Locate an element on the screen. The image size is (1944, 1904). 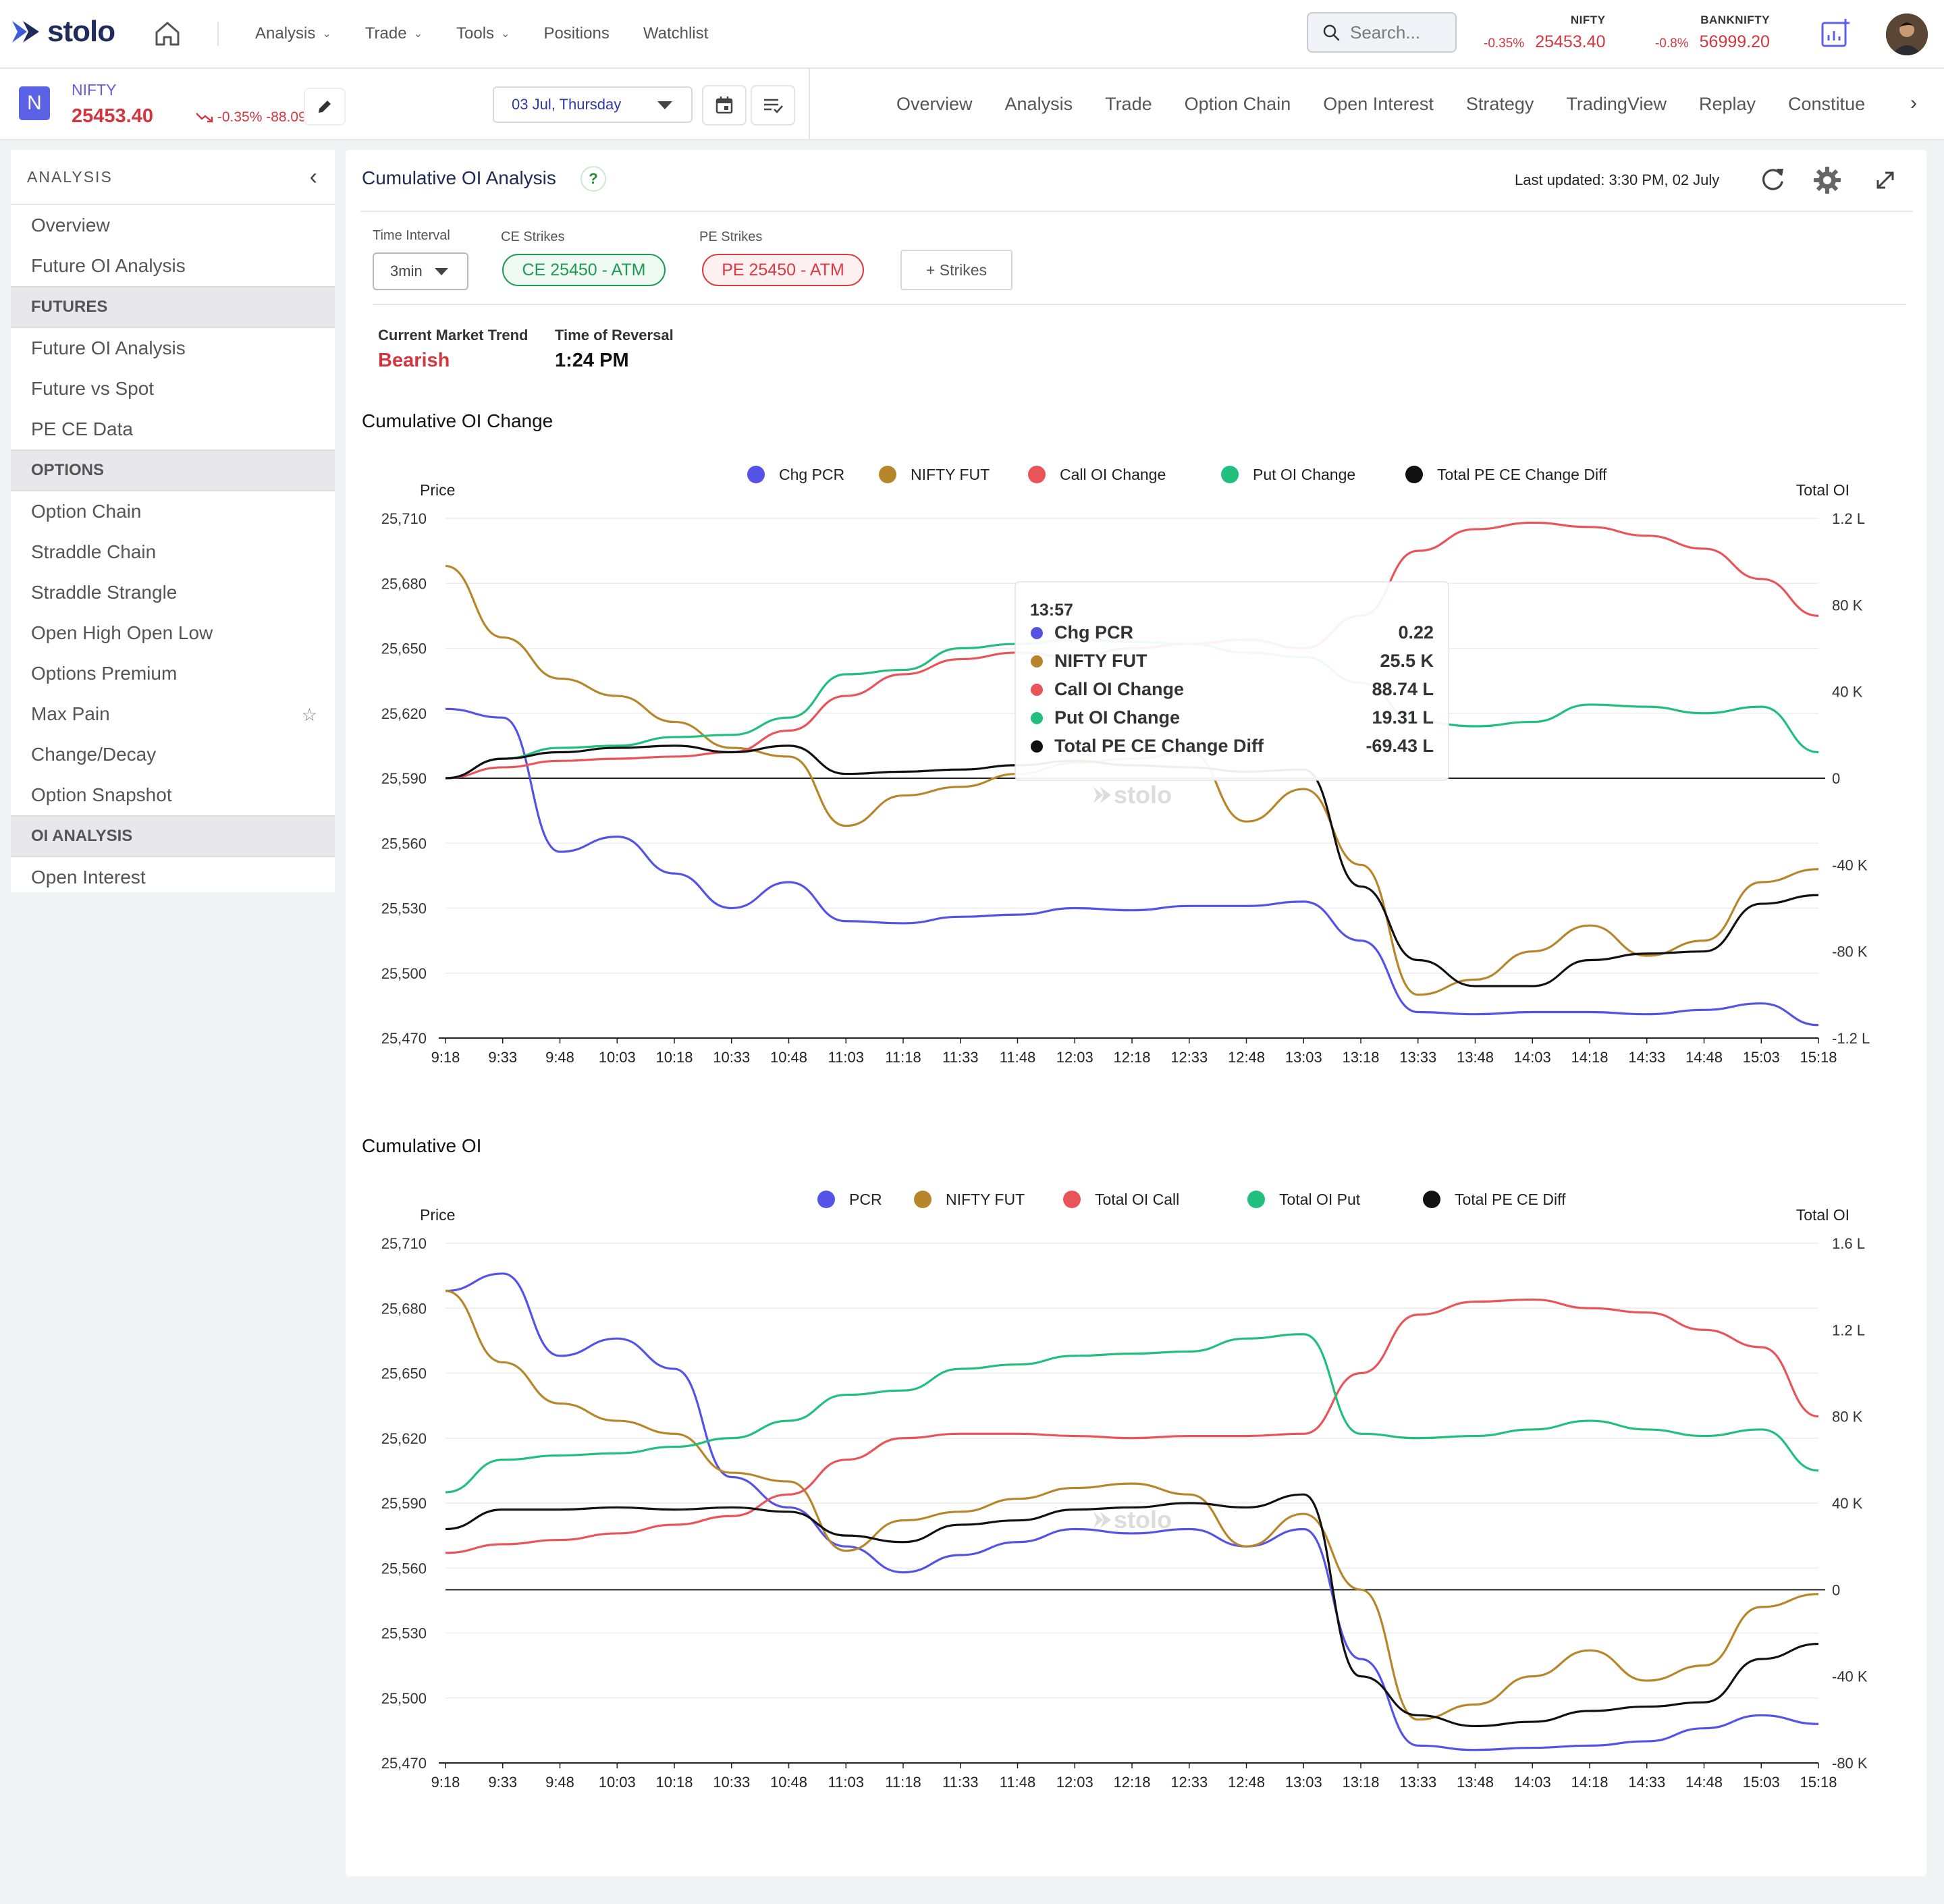
ticker-value: 25453.40 is located at coordinates (1570, 42).